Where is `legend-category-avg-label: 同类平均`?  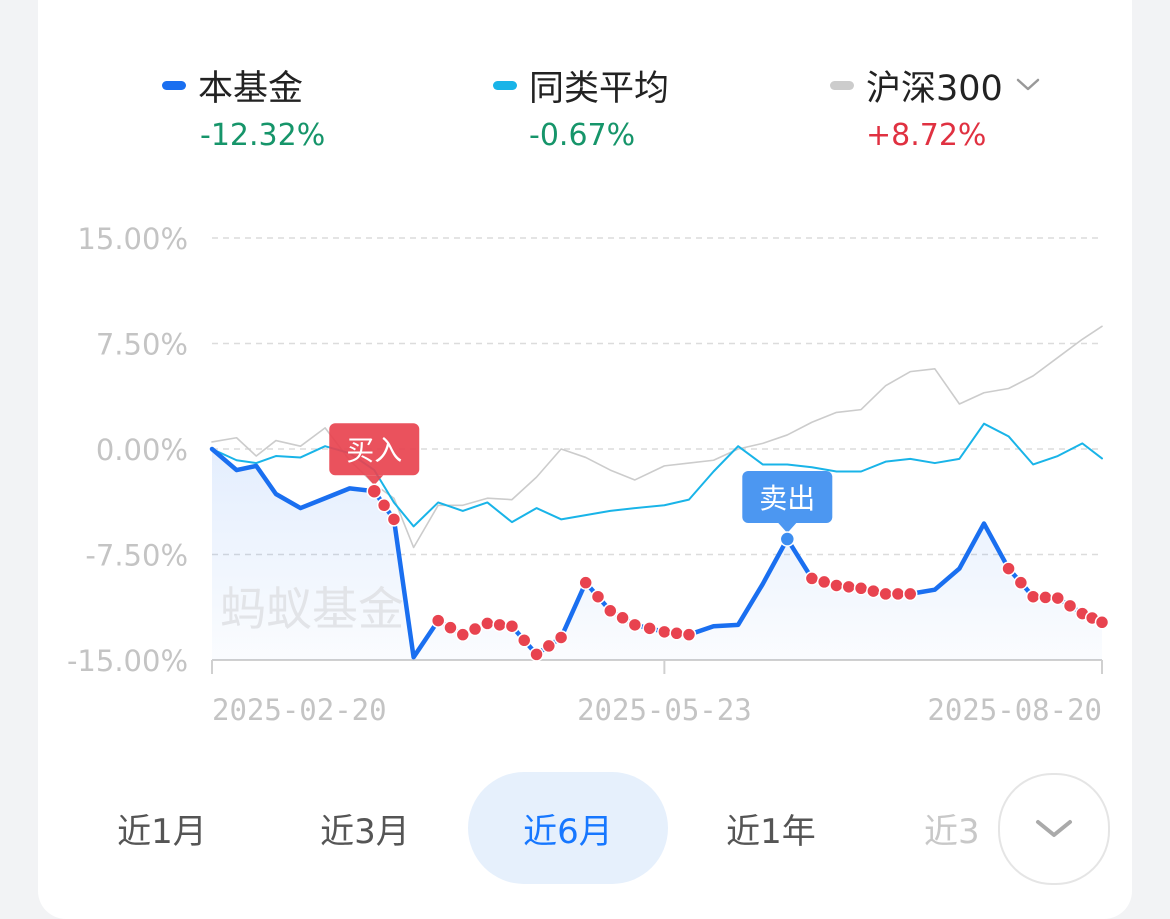 legend-category-avg-label: 同类平均 is located at coordinates (599, 88).